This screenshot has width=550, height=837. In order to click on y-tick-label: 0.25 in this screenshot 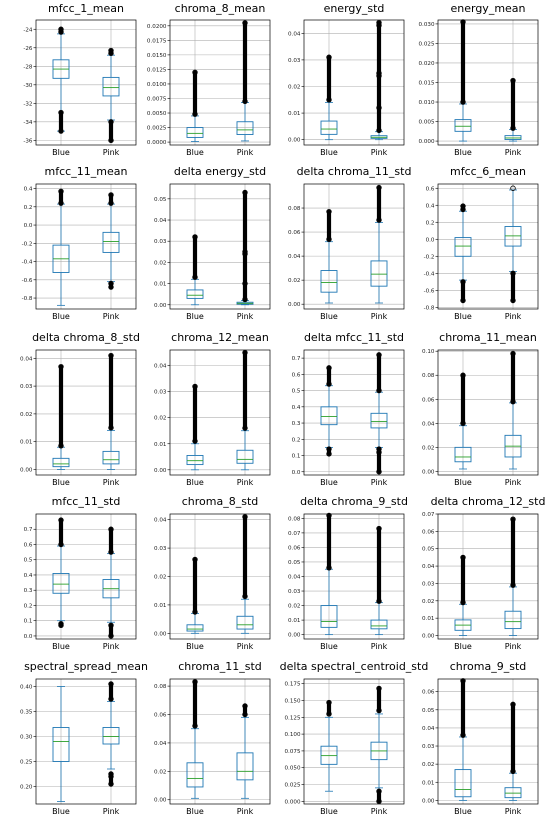, I will do `click(26, 763)`.